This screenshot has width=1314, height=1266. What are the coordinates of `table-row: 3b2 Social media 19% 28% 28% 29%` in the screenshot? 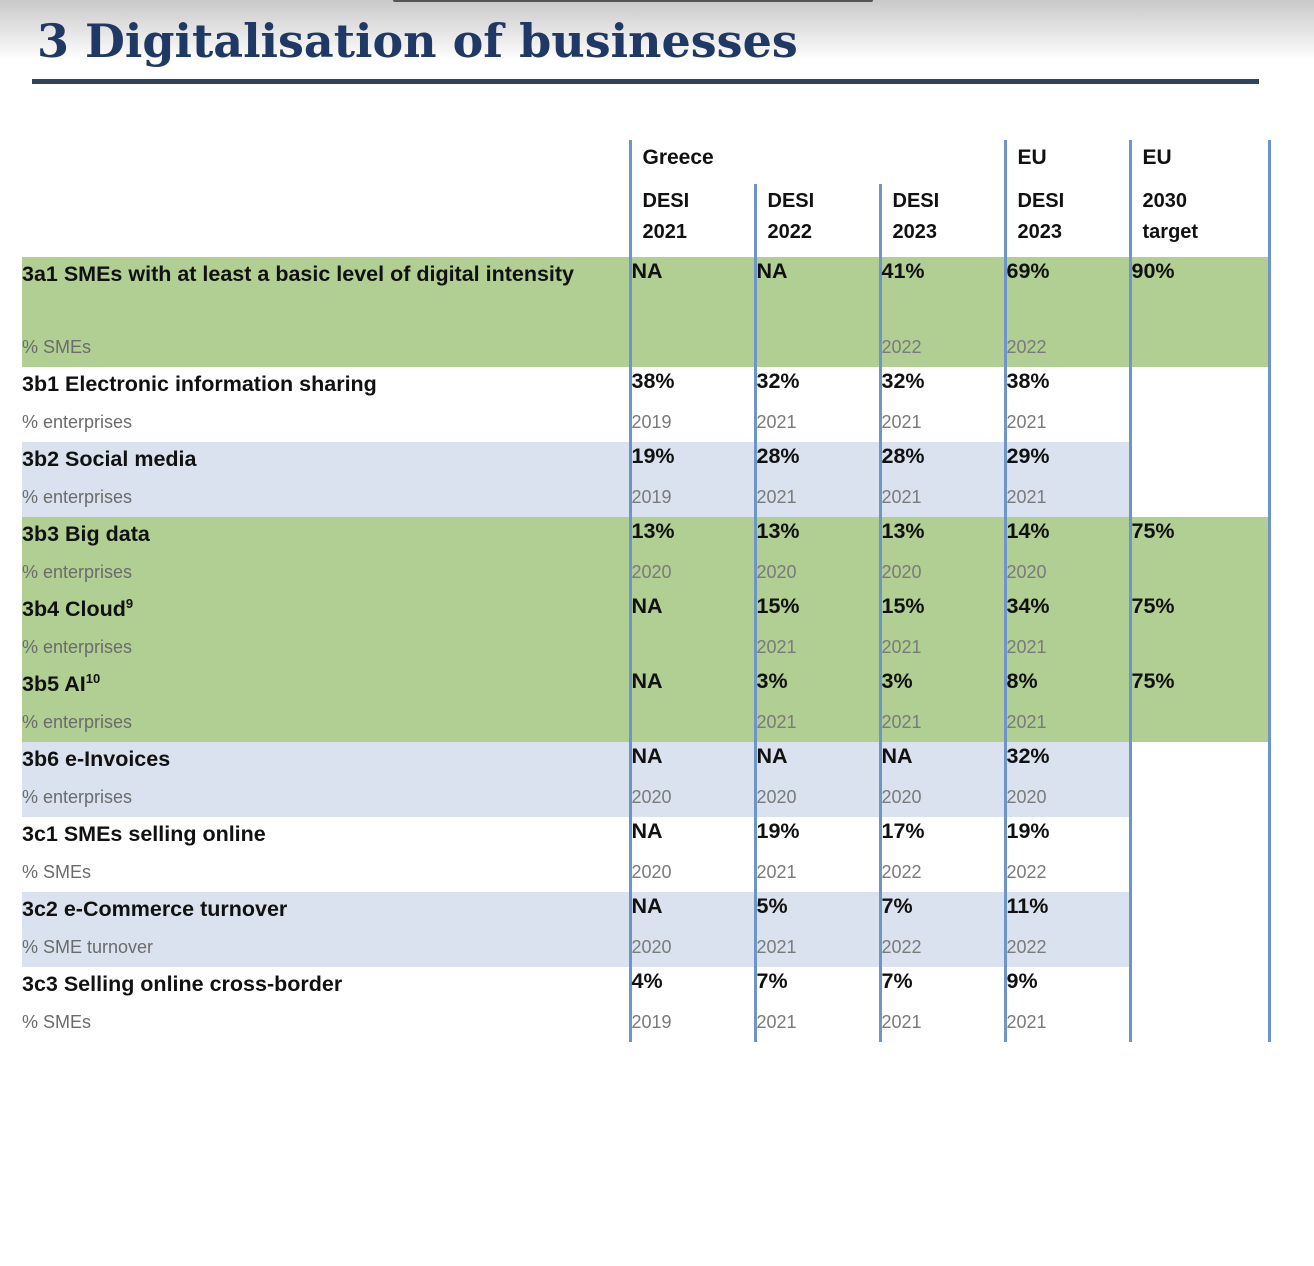 It's located at (646, 459).